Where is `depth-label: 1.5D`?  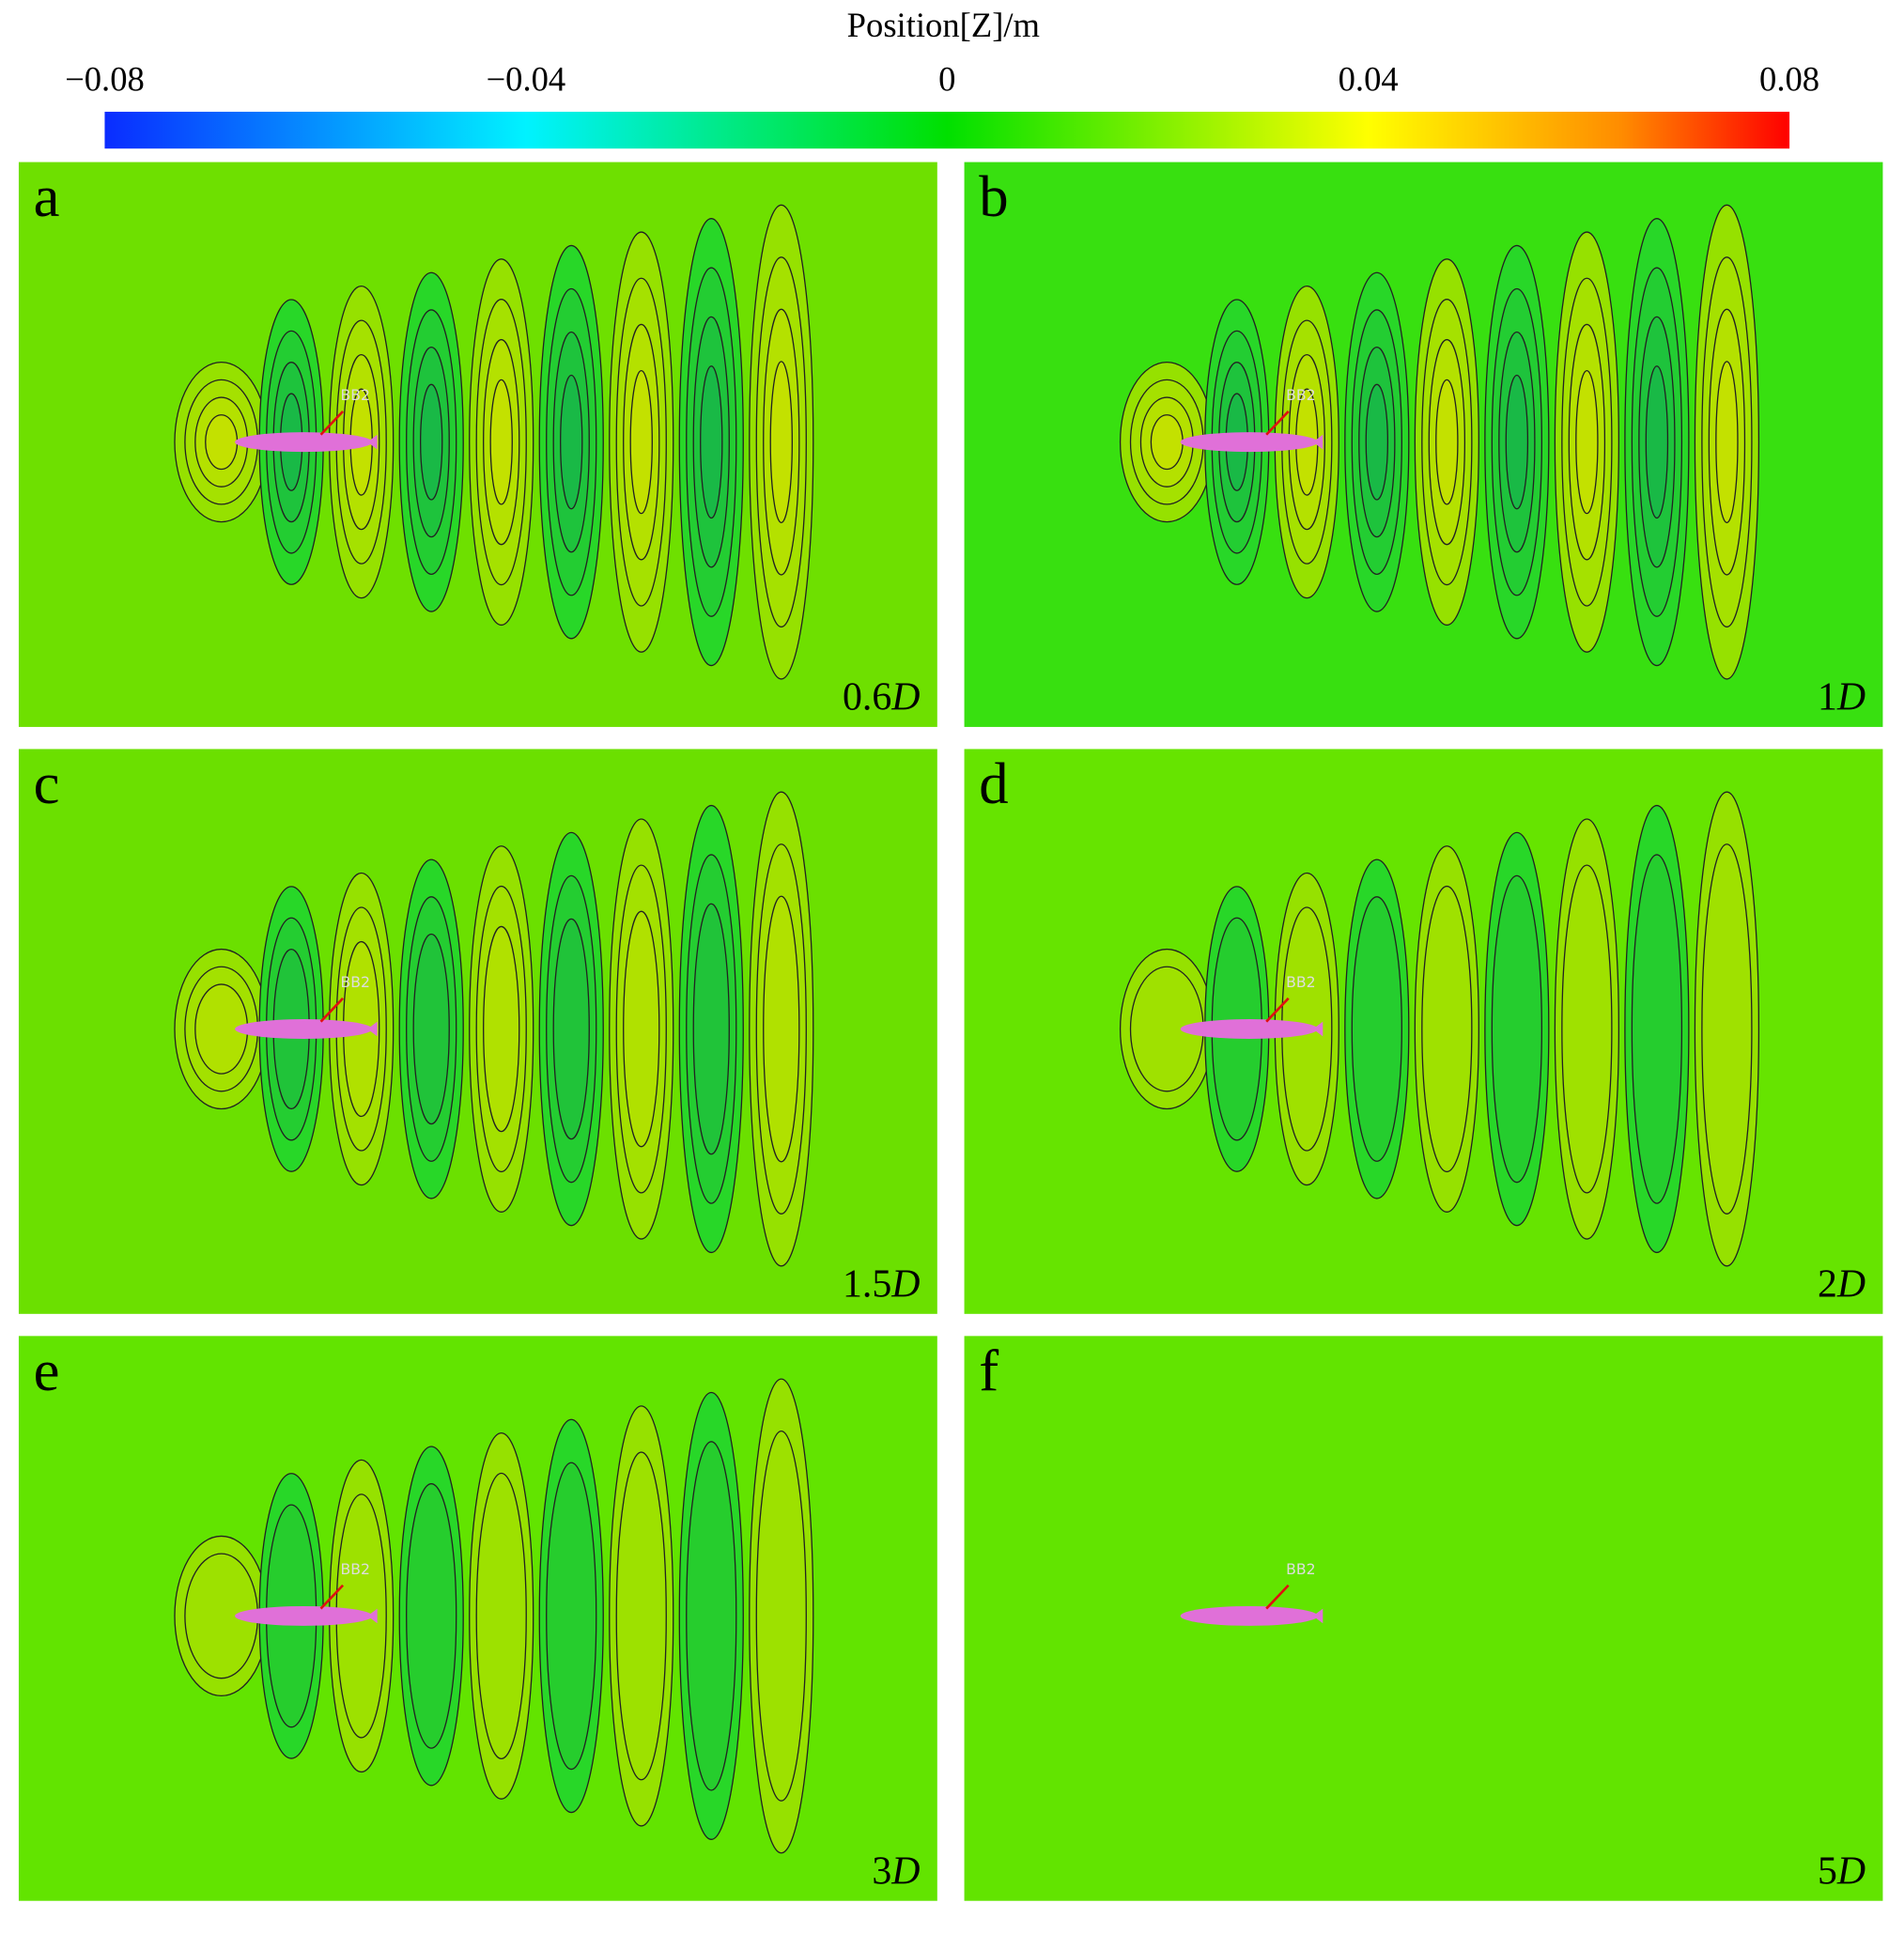
depth-label: 1.5D is located at coordinates (882, 1285).